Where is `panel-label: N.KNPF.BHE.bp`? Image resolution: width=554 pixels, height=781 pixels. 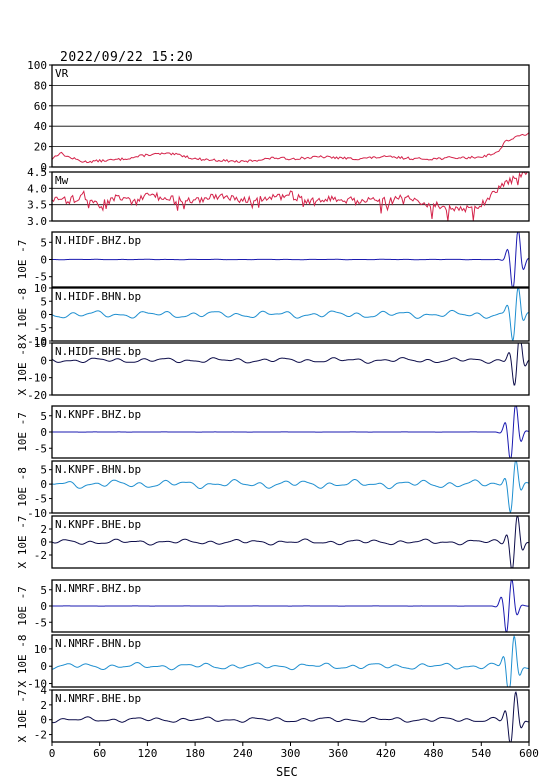 panel-label: N.KNPF.BHE.bp is located at coordinates (98, 524).